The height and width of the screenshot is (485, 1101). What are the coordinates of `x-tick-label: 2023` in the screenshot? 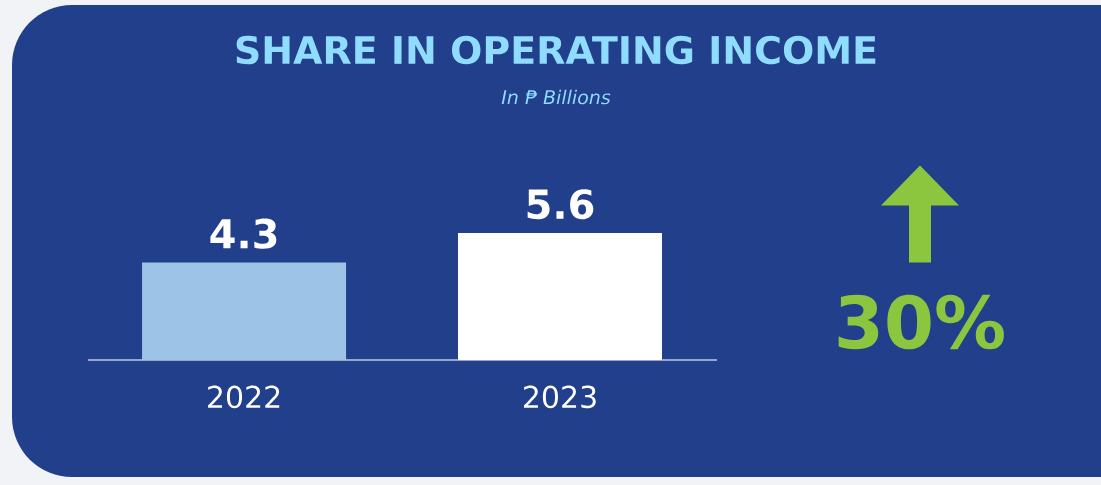 It's located at (560, 397).